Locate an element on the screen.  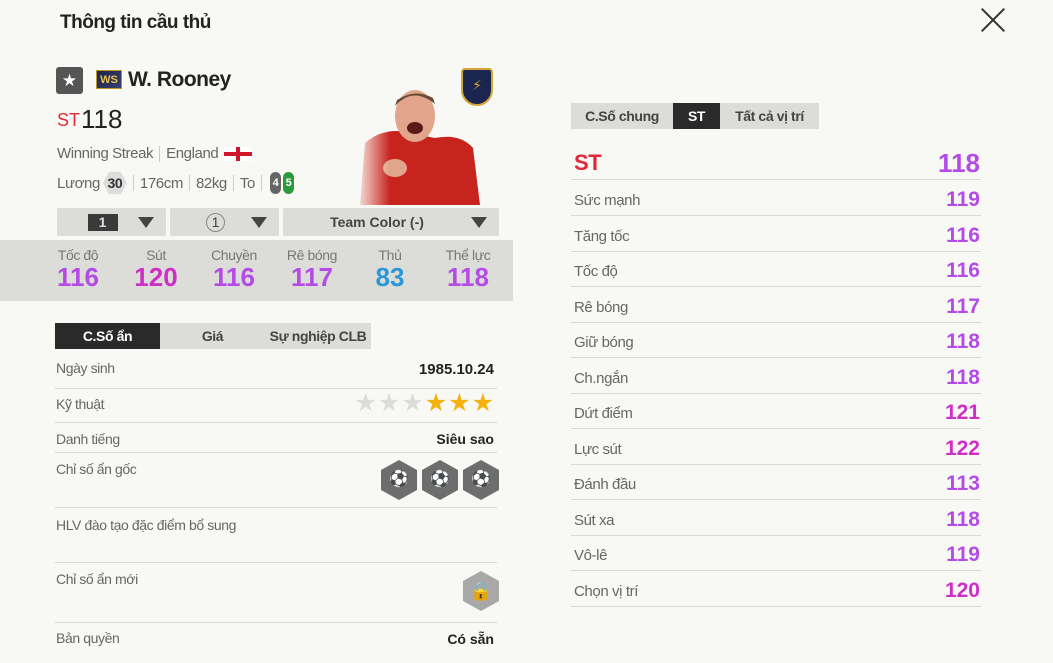
position-stat-label: Đánh đầu is located at coordinates (605, 484).